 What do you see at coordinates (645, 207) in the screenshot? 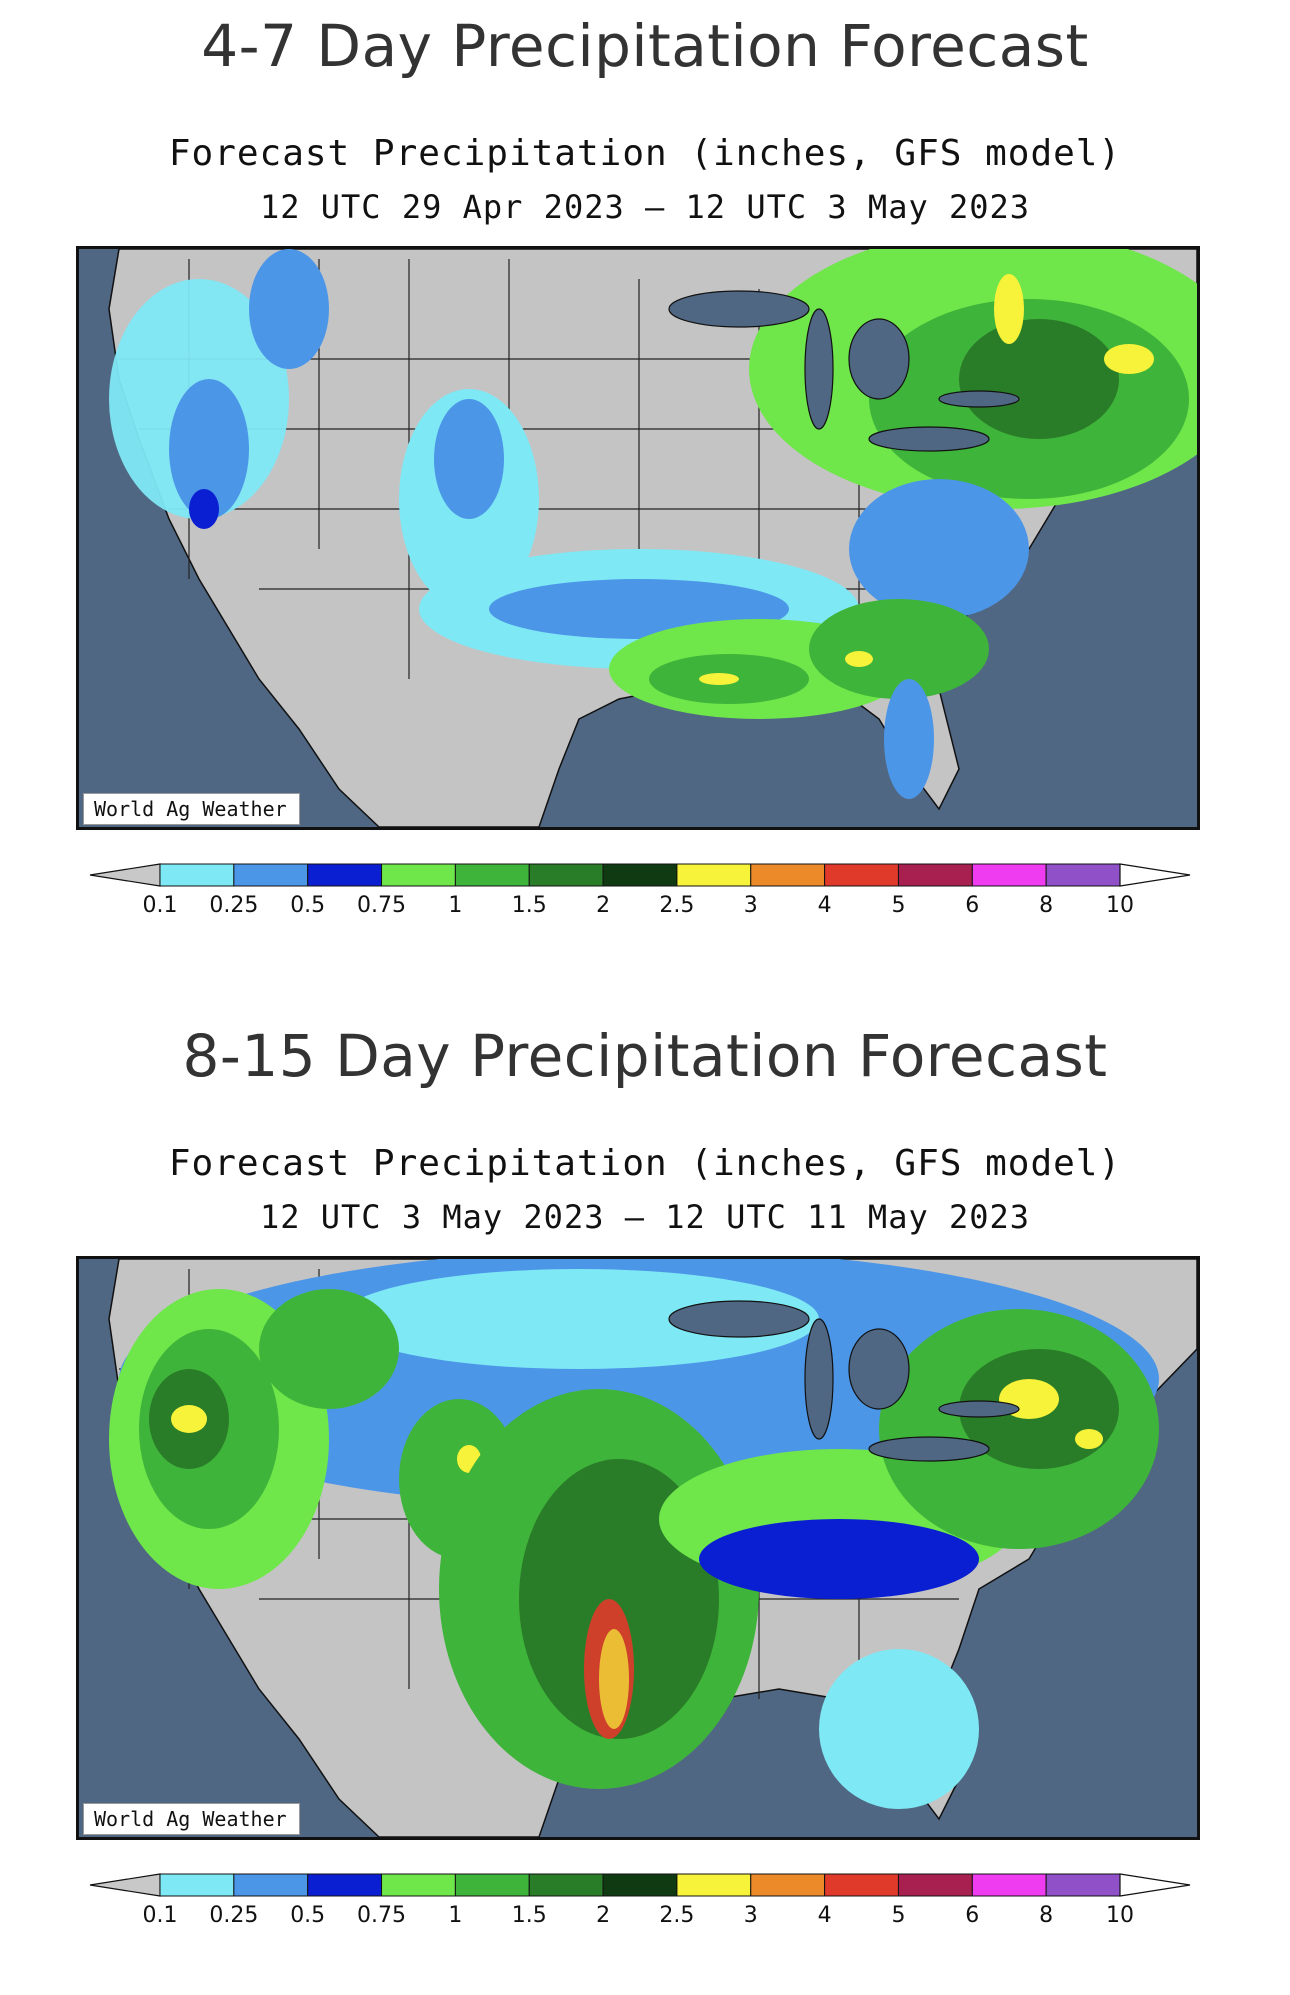
I see `map-subtitle: 12 UTC 29 Apr 2023 – 12 UTC 3 May 2023` at bounding box center [645, 207].